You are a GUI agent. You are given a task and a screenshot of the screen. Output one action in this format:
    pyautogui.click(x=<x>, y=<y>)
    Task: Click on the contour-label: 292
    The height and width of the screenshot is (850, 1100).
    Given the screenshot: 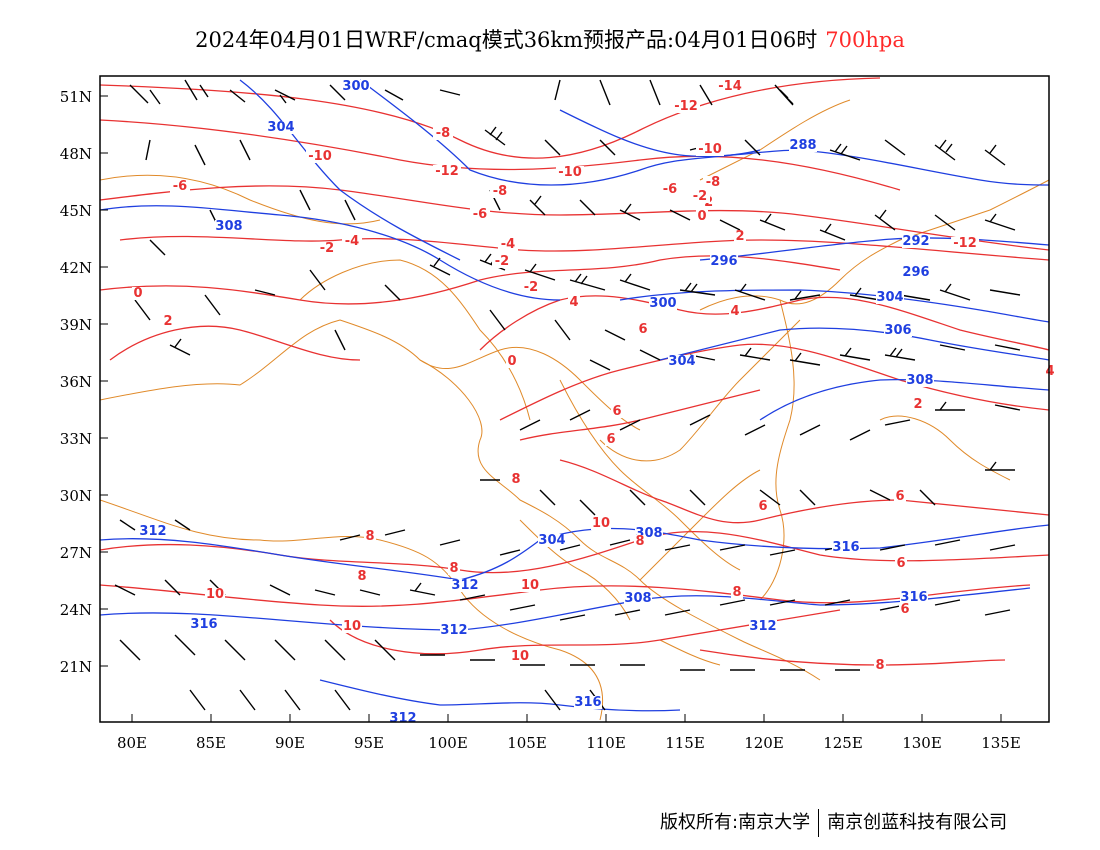 What is the action you would take?
    pyautogui.click(x=915, y=241)
    